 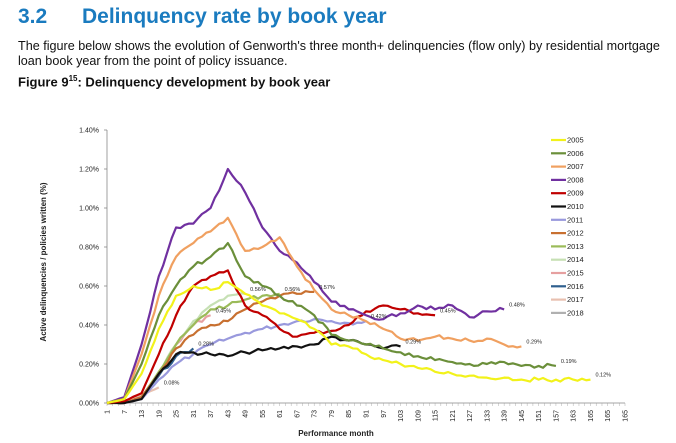 What do you see at coordinates (172, 383) in the screenshot?
I see `end-label-2017: 0.08%` at bounding box center [172, 383].